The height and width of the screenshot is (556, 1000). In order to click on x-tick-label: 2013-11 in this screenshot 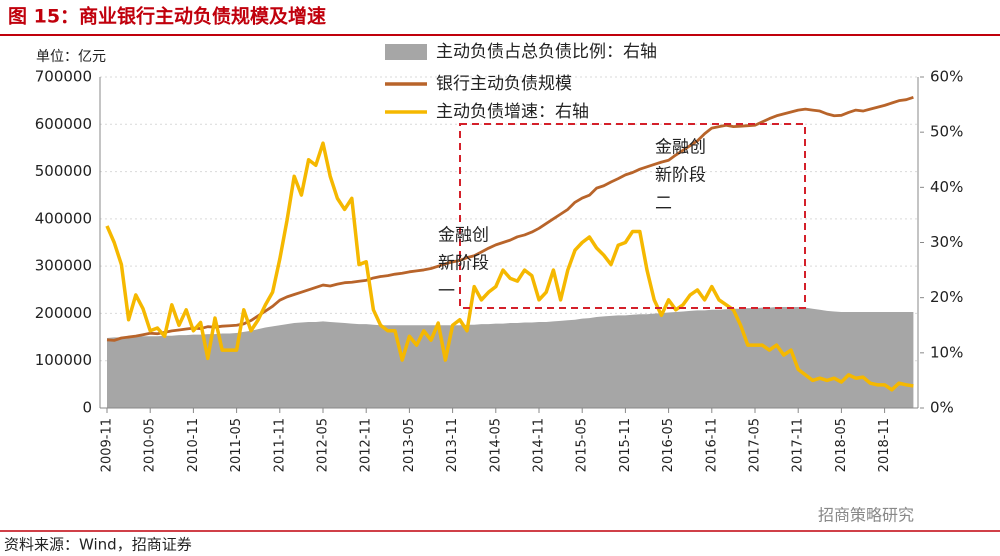, I will do `click(452, 445)`.